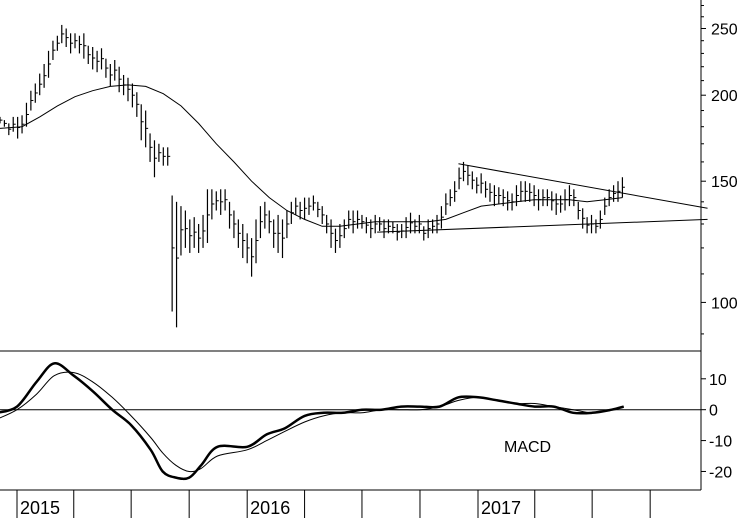 This screenshot has width=752, height=518. What do you see at coordinates (720, 442) in the screenshot?
I see `macd-y-tick-label: -10` at bounding box center [720, 442].